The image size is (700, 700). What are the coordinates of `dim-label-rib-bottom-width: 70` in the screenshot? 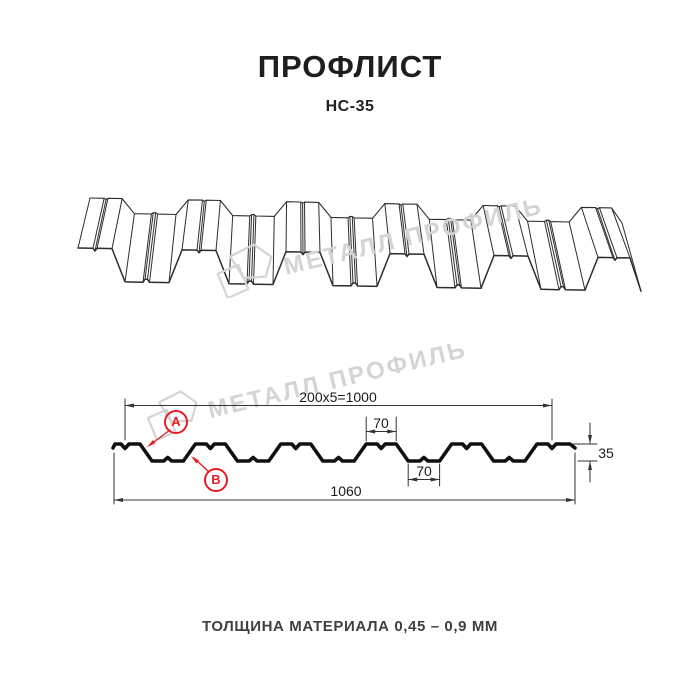 It's located at (424, 471).